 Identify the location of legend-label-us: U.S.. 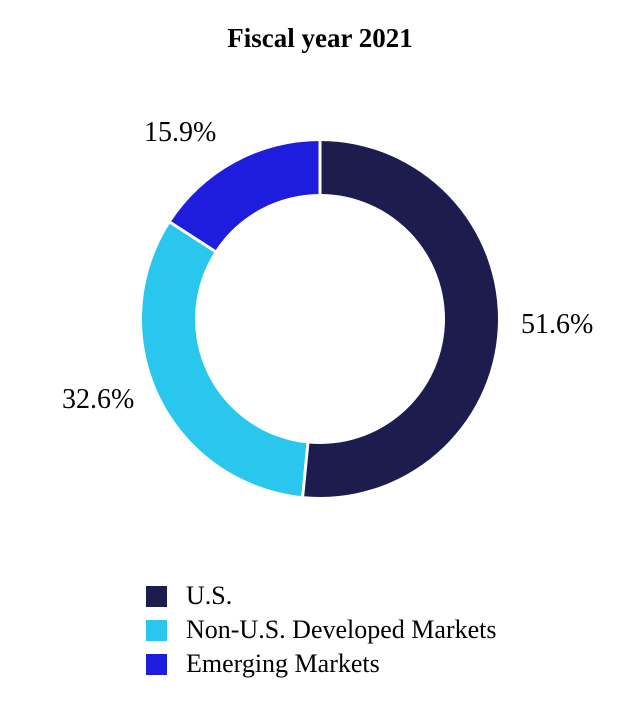
(209, 595).